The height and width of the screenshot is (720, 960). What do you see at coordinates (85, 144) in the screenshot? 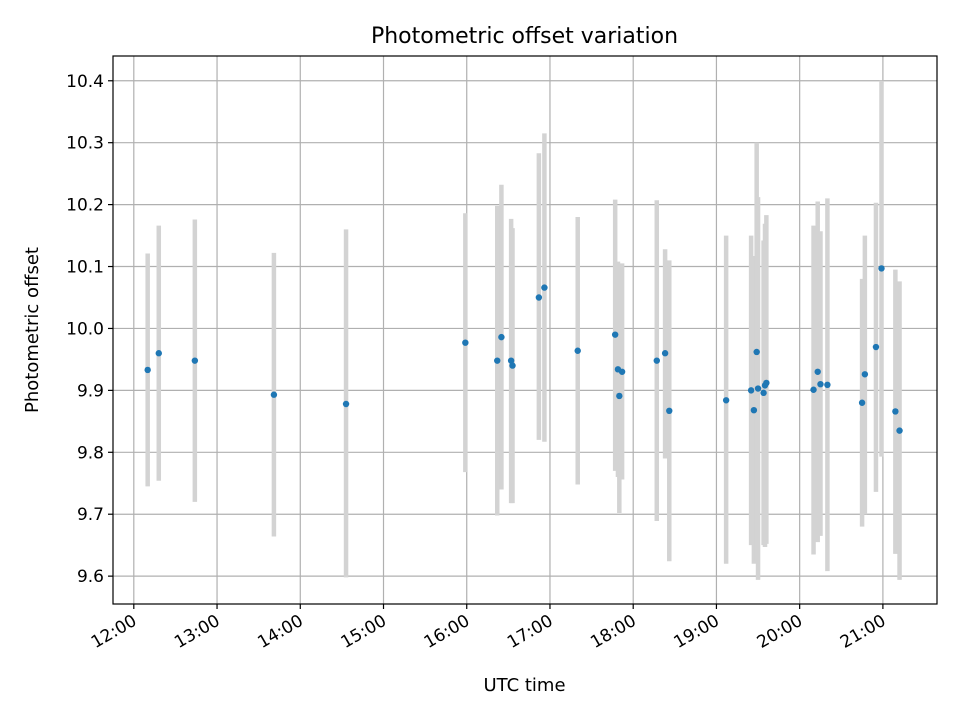
I see `y-tick-label: 10.3` at bounding box center [85, 144].